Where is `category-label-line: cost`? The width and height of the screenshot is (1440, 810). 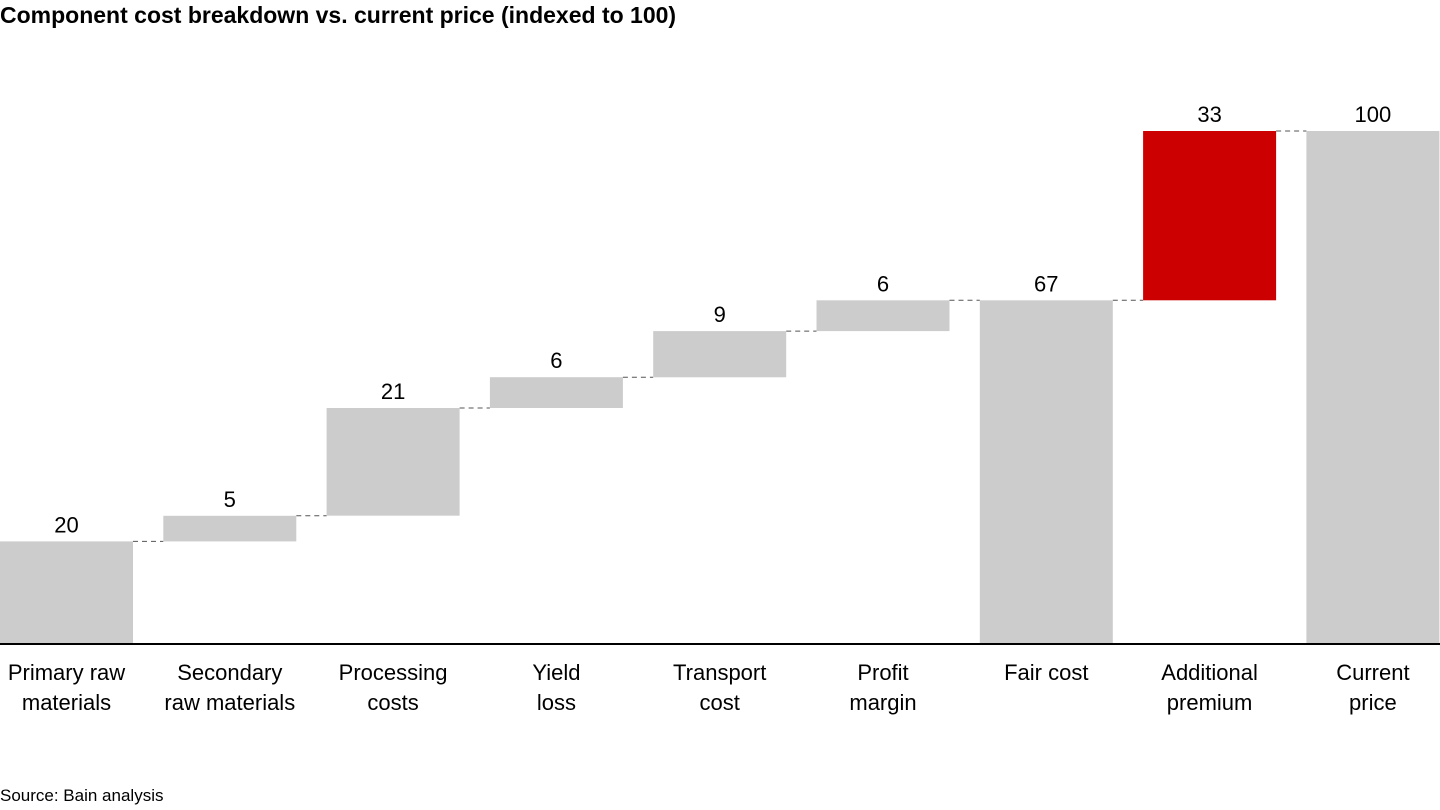 category-label-line: cost is located at coordinates (720, 702).